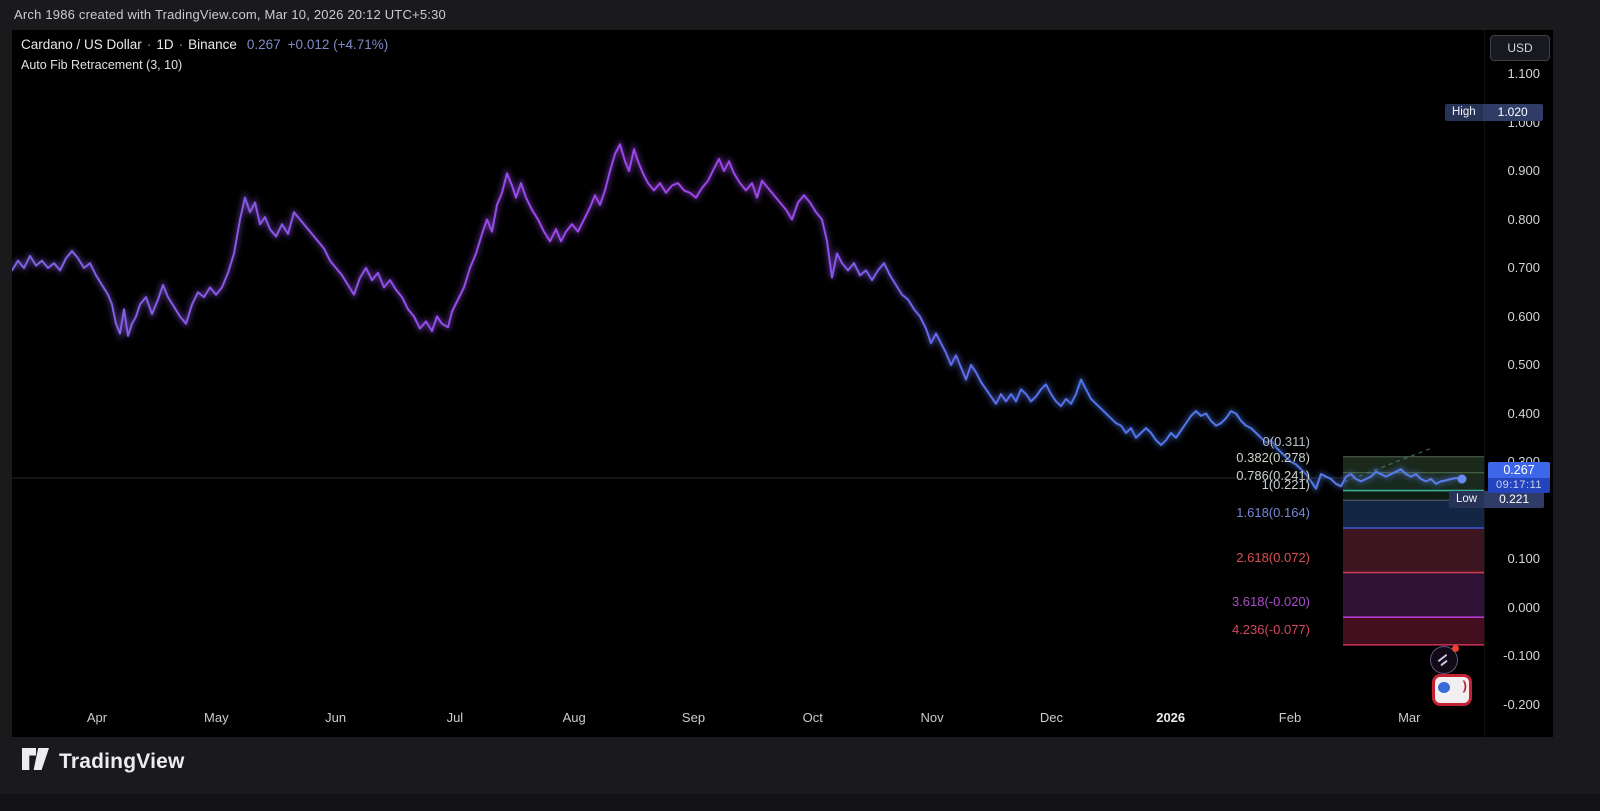 This screenshot has height=811, width=1600. Describe the element at coordinates (1523, 558) in the screenshot. I see `price-tick-label: 0.100` at that location.